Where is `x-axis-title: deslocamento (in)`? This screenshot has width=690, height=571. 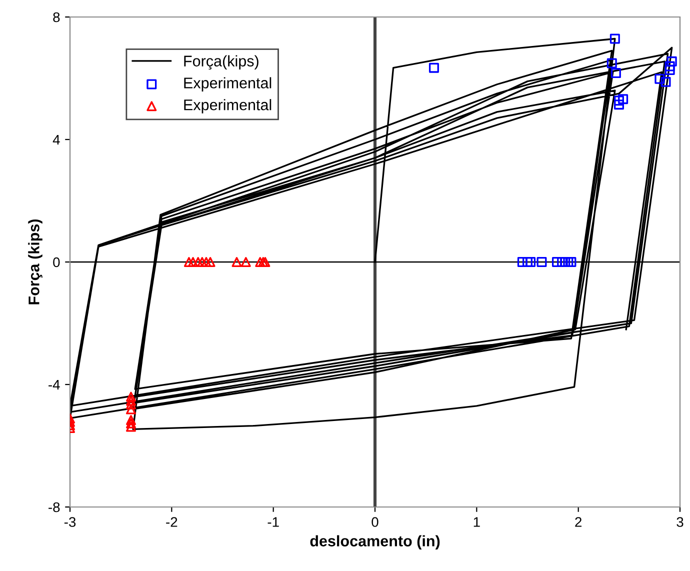
x-axis-title: deslocamento (in) is located at coordinates (375, 542).